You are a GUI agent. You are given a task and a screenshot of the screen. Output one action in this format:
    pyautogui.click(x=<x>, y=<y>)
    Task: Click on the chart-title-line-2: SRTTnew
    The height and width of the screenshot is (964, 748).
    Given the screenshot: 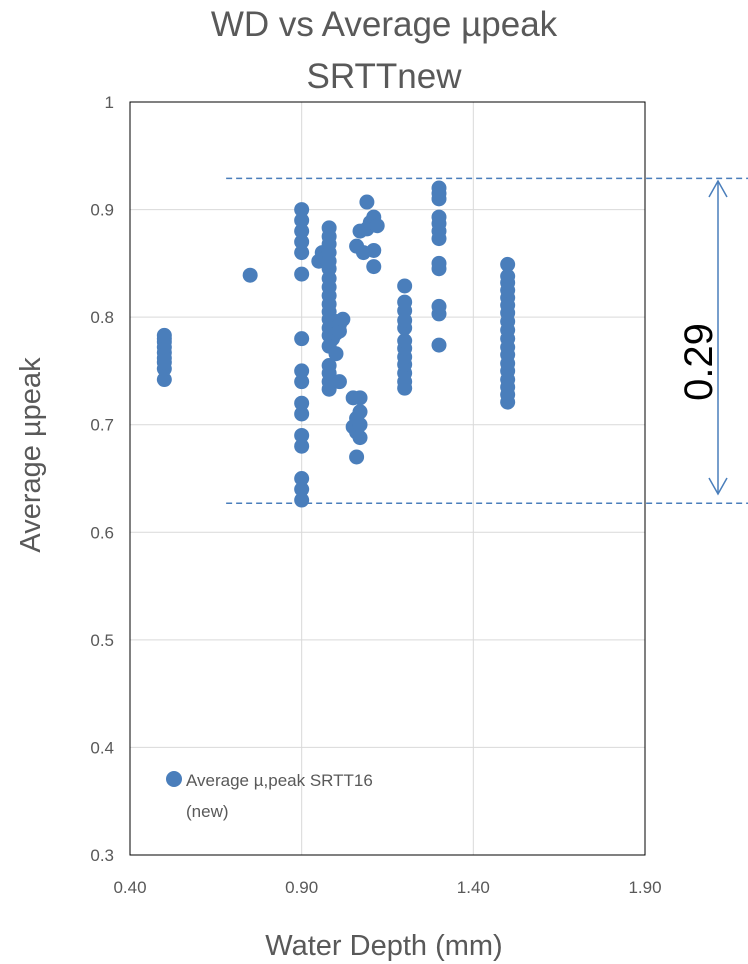 What is the action you would take?
    pyautogui.click(x=385, y=76)
    